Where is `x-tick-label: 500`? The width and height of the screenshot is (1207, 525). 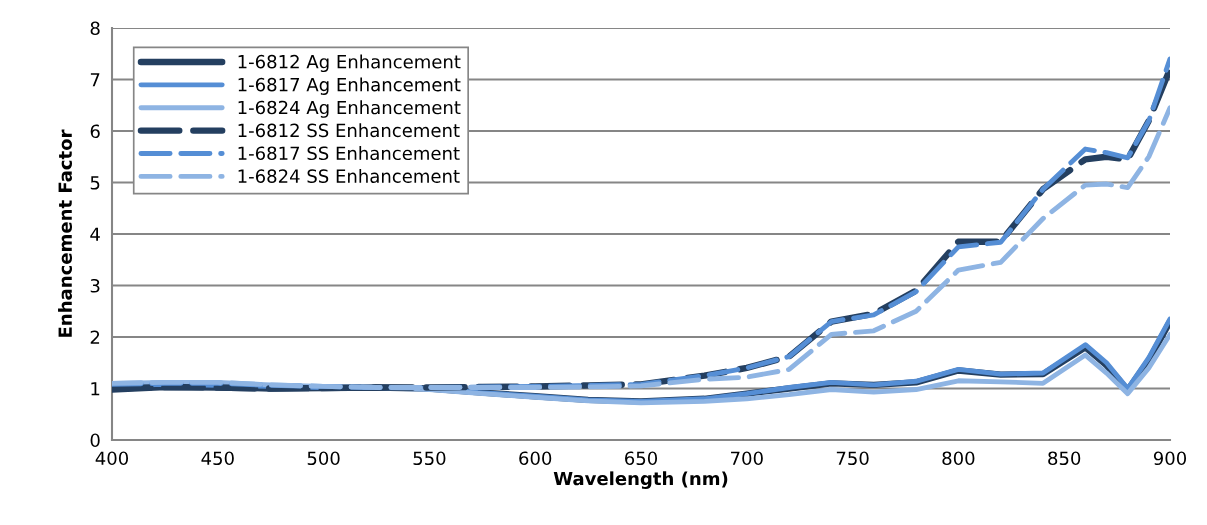
x-tick-label: 500 is located at coordinates (323, 458).